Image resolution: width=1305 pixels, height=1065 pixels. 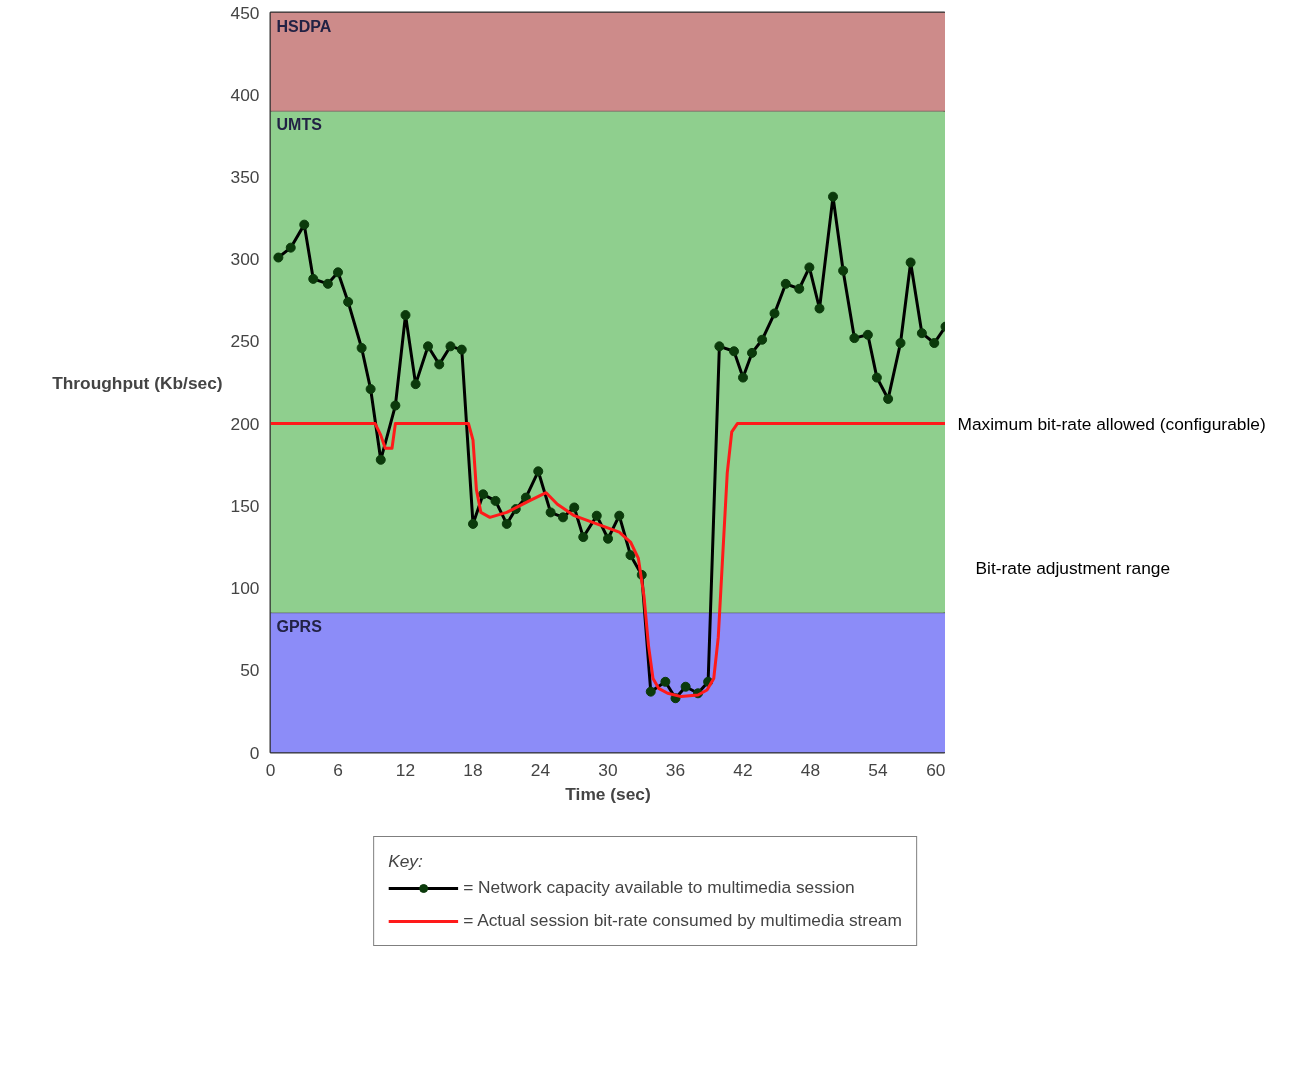 What do you see at coordinates (659, 887) in the screenshot?
I see `legend-label: = Network capacity available to multimedia session` at bounding box center [659, 887].